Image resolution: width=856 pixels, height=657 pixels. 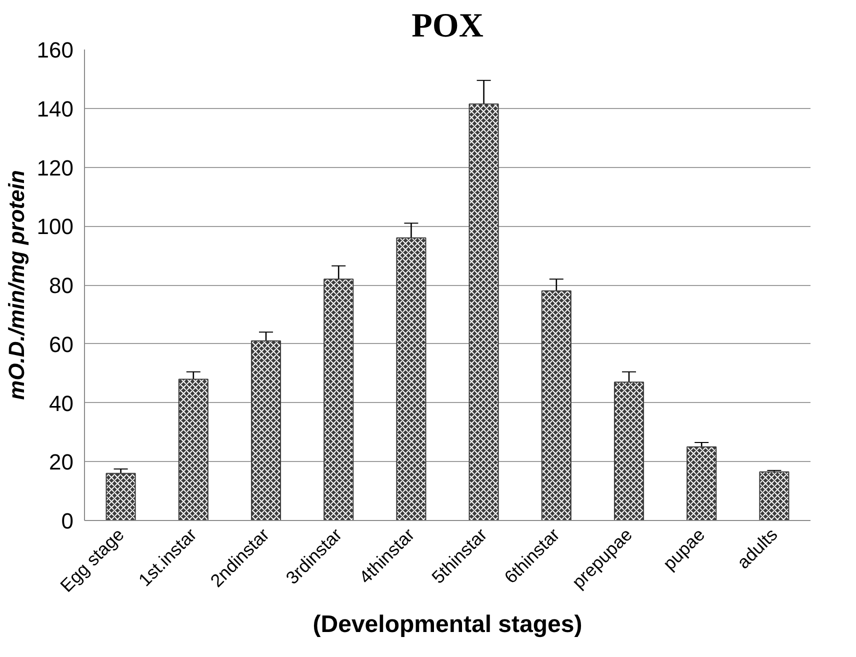 What do you see at coordinates (448, 26) in the screenshot?
I see `chart-title: POX` at bounding box center [448, 26].